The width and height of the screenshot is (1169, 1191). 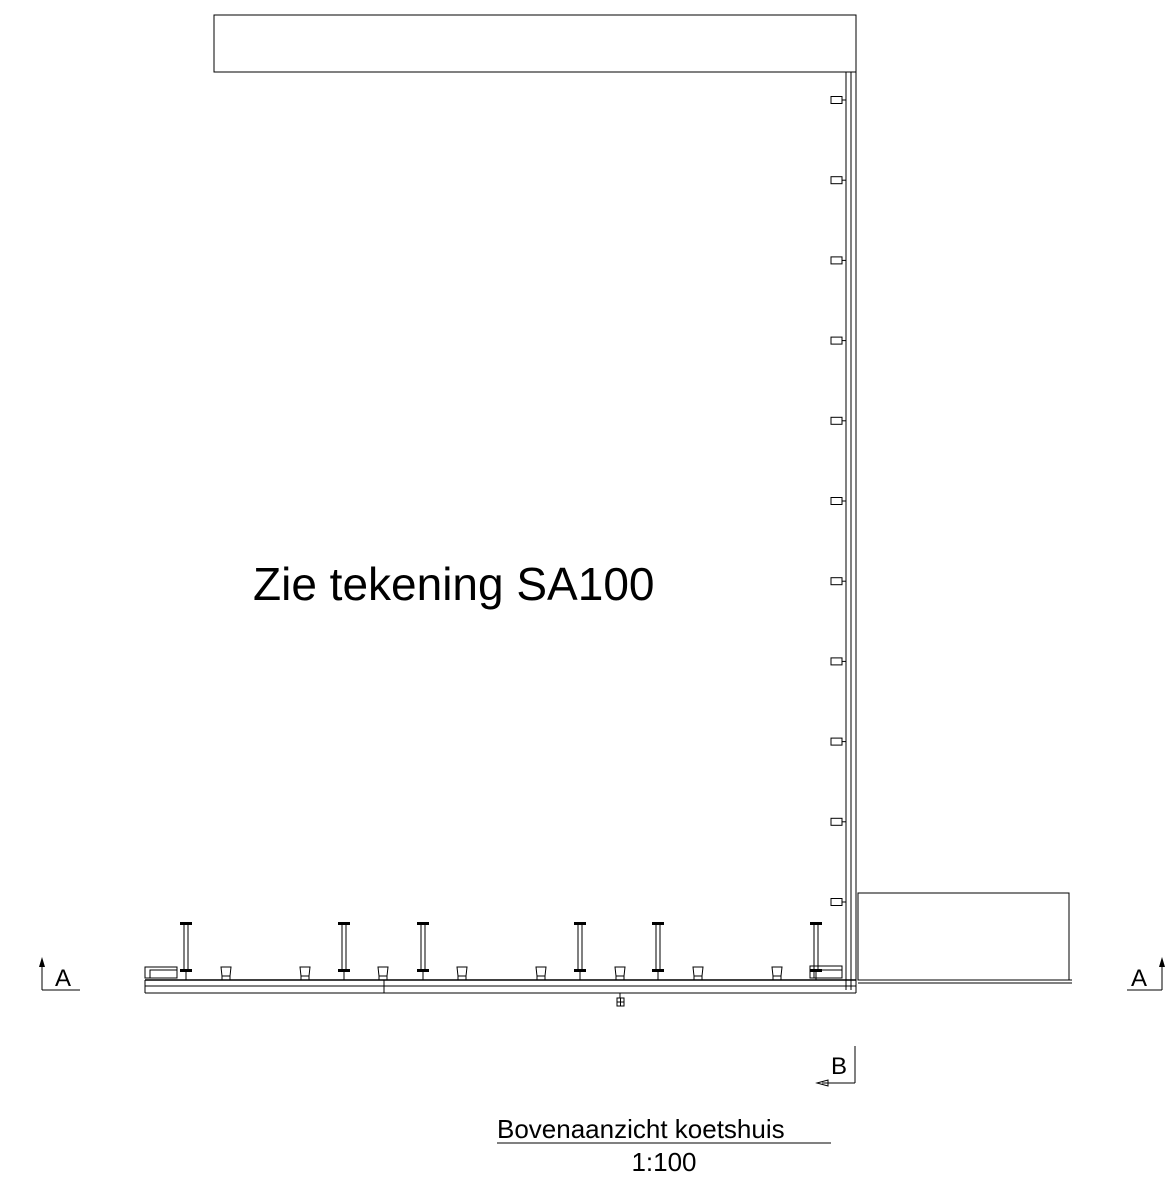 What do you see at coordinates (851, 512) in the screenshot?
I see `vertical-wall` at bounding box center [851, 512].